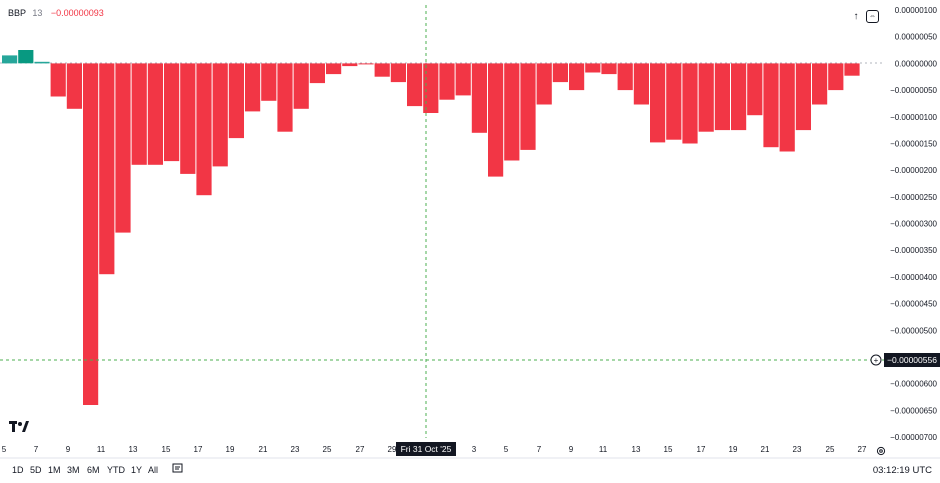 The image size is (940, 483). What do you see at coordinates (19, 429) in the screenshot?
I see `tradingview-logo-icon` at bounding box center [19, 429].